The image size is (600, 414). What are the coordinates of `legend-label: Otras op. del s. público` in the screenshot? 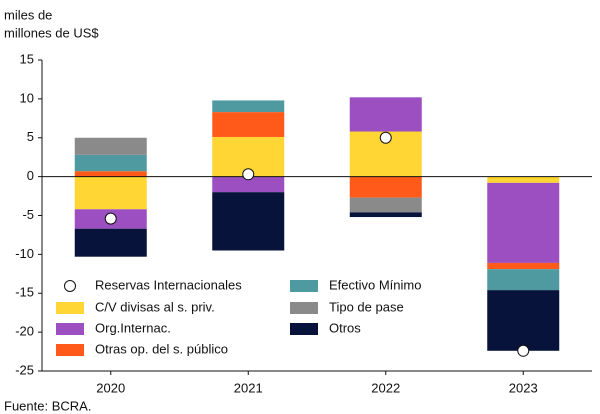 It's located at (161, 348).